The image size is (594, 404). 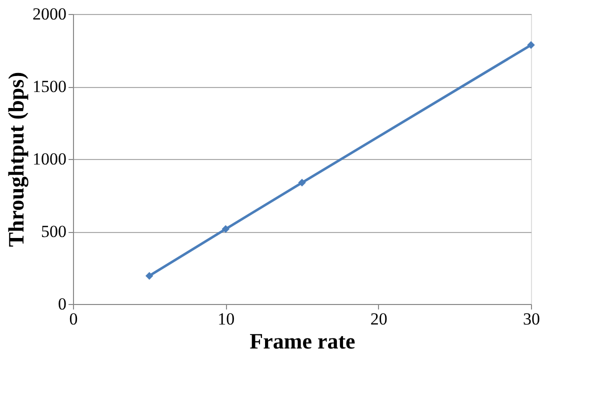 I want to click on x-tick-label: 20, so click(x=379, y=319).